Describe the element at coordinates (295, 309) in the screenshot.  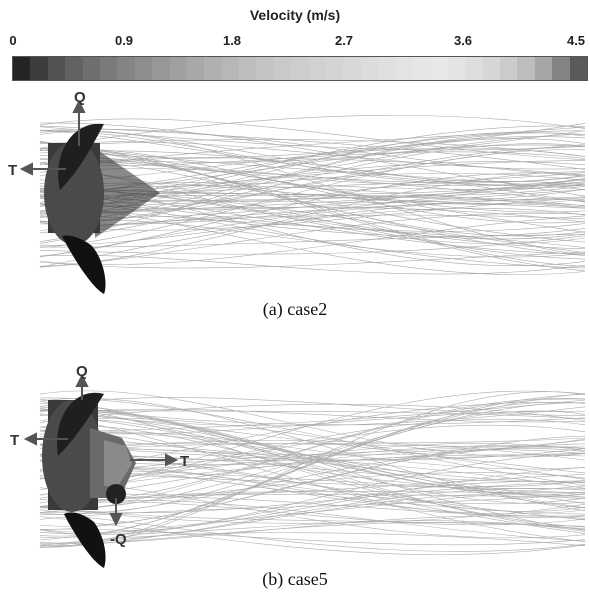
I see `caption-case2: (a) case2` at that location.